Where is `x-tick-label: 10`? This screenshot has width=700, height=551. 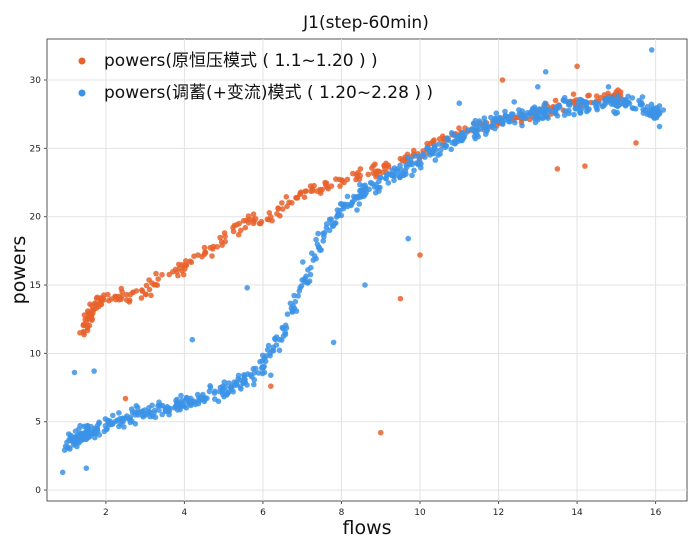
x-tick-label: 10 is located at coordinates (420, 513).